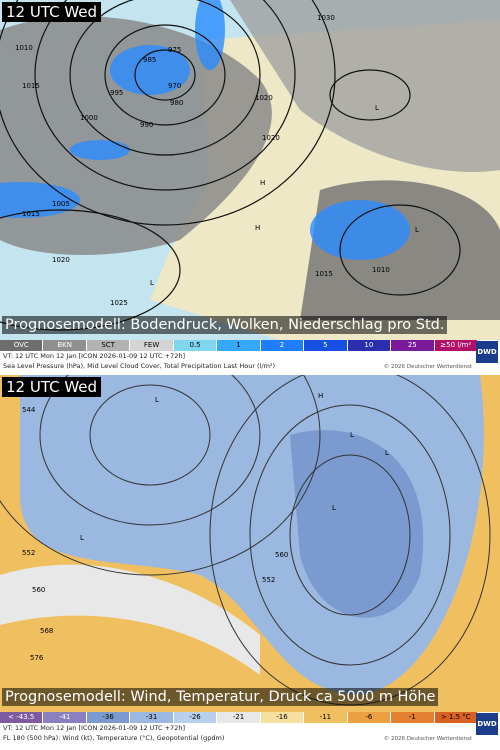 The height and width of the screenshot is (750, 500). I want to click on legend-item: -36, so click(108, 717).